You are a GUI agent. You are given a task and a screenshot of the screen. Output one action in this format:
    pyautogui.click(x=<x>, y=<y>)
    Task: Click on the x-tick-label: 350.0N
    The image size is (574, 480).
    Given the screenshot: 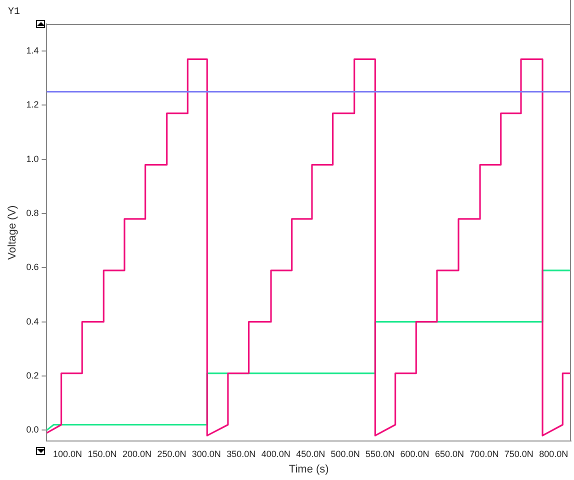 What is the action you would take?
    pyautogui.click(x=241, y=453)
    